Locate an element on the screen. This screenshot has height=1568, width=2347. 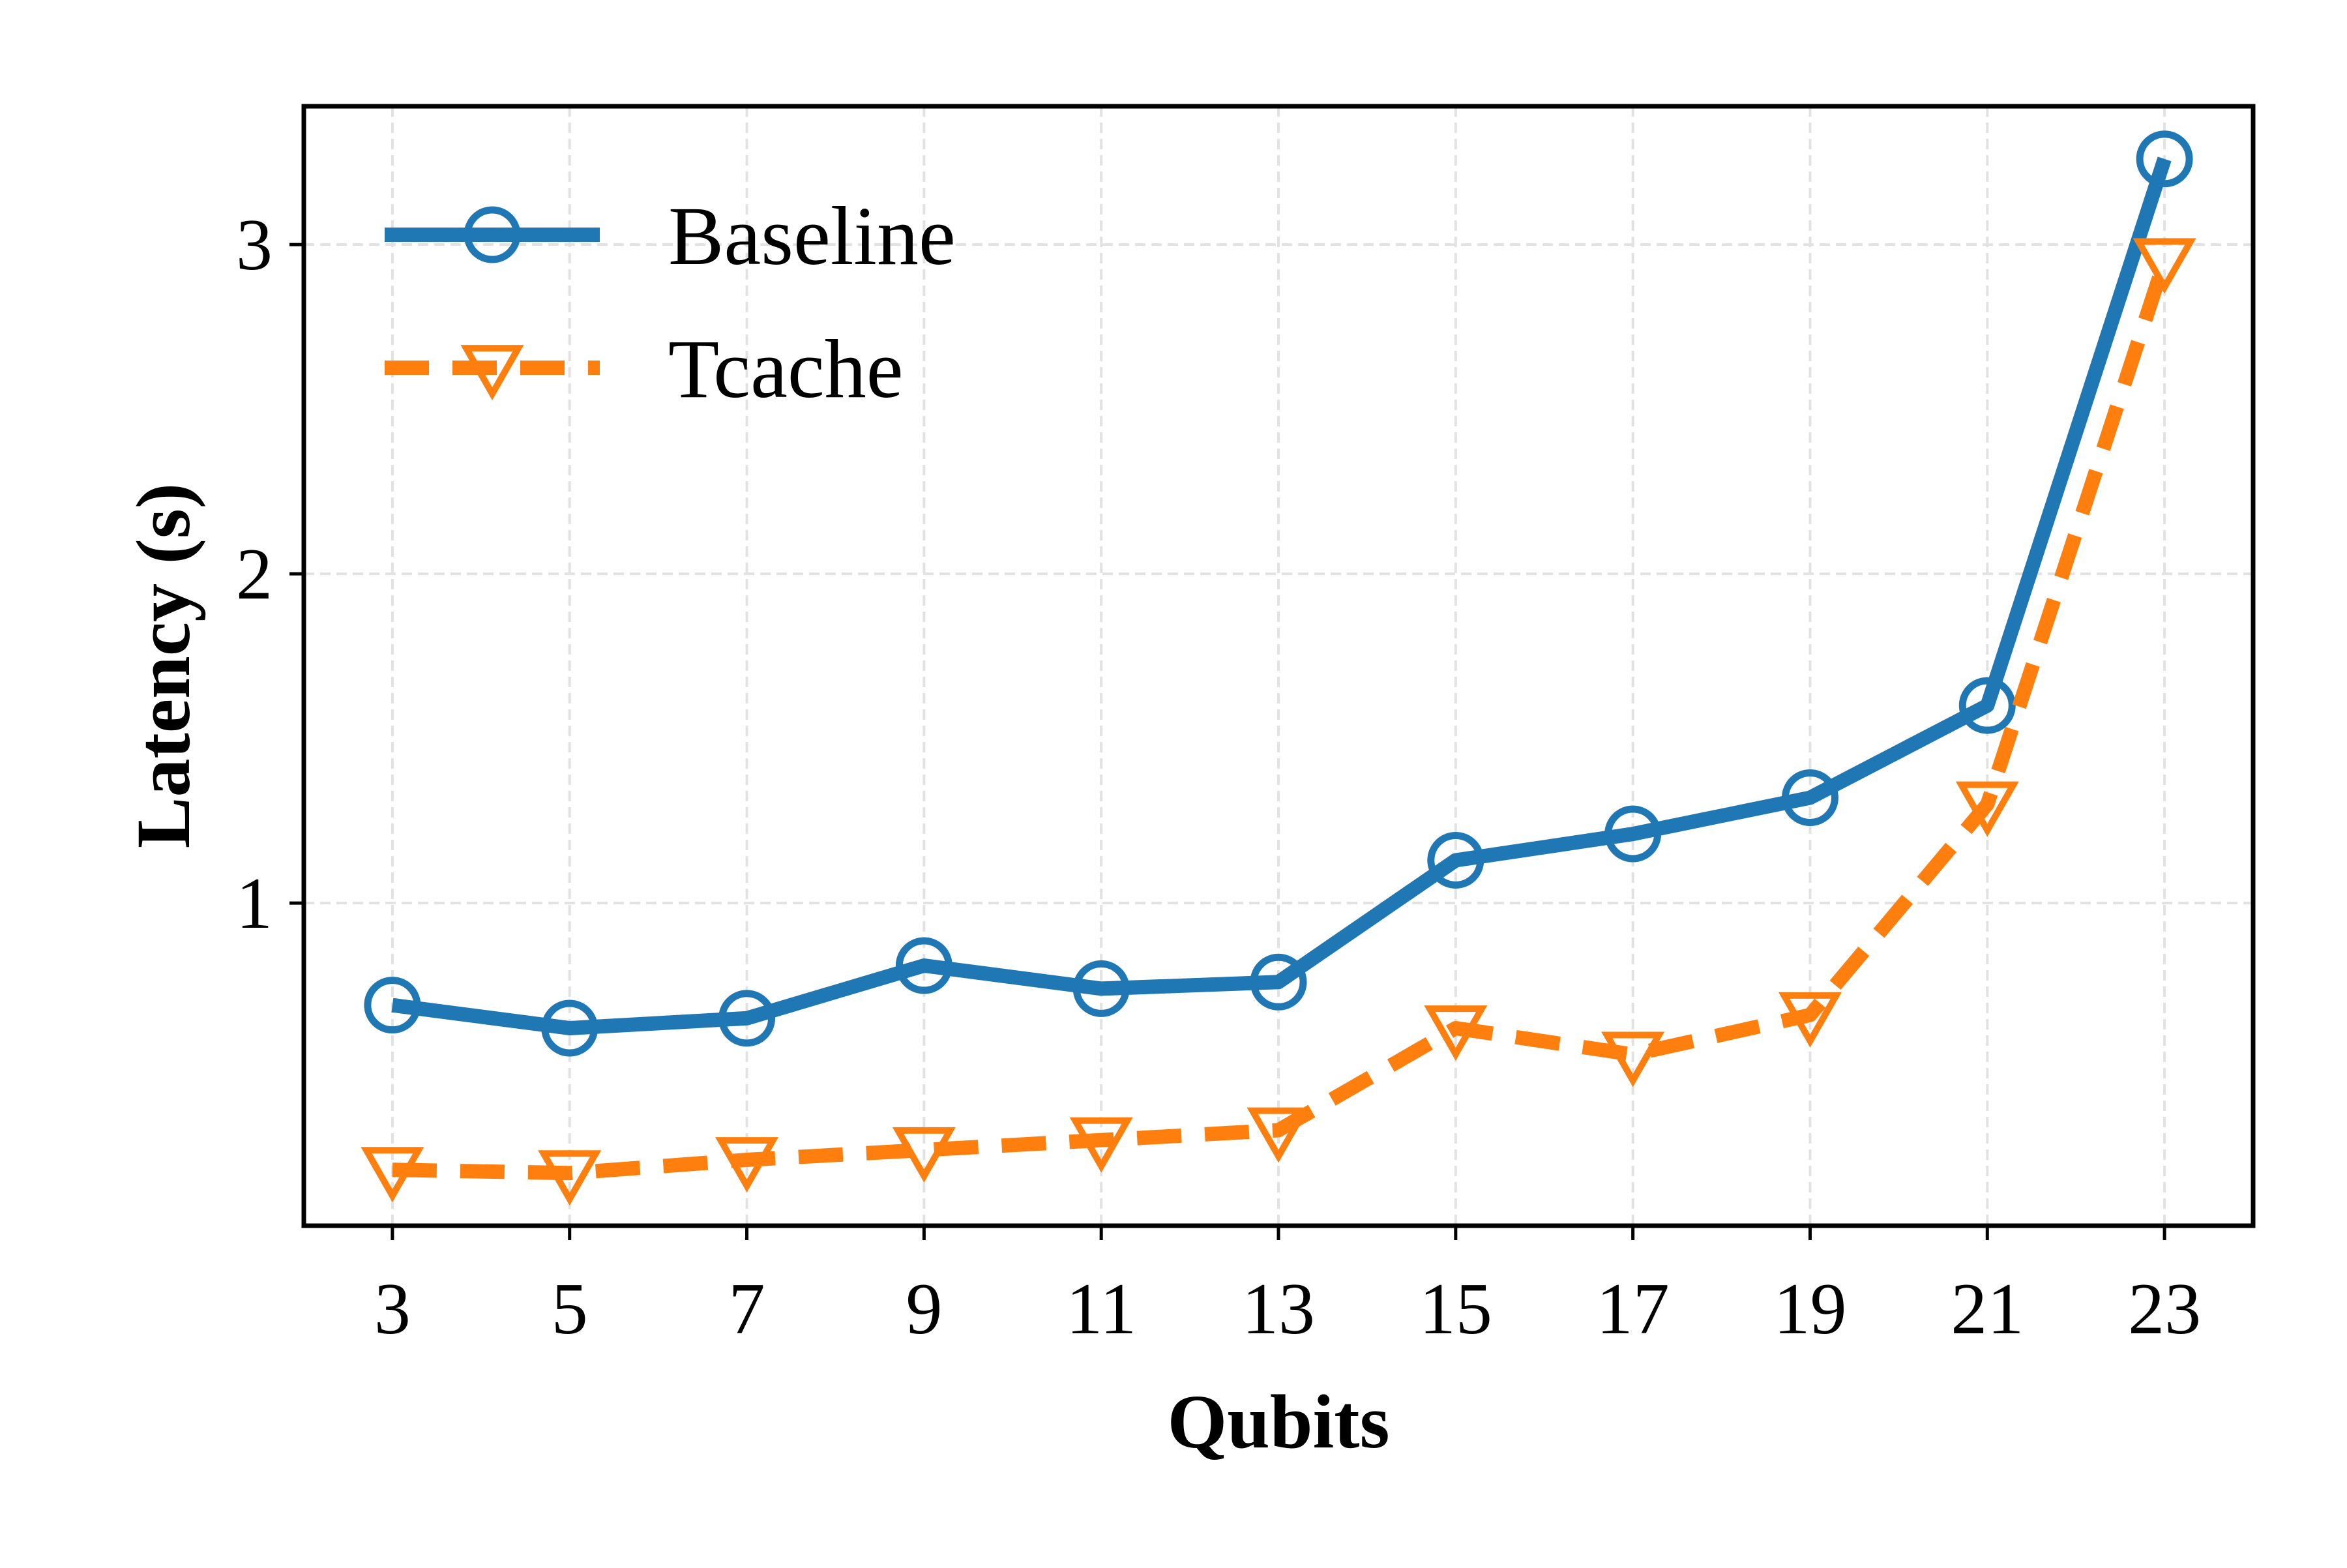
x-tick-label: 7 is located at coordinates (747, 1310).